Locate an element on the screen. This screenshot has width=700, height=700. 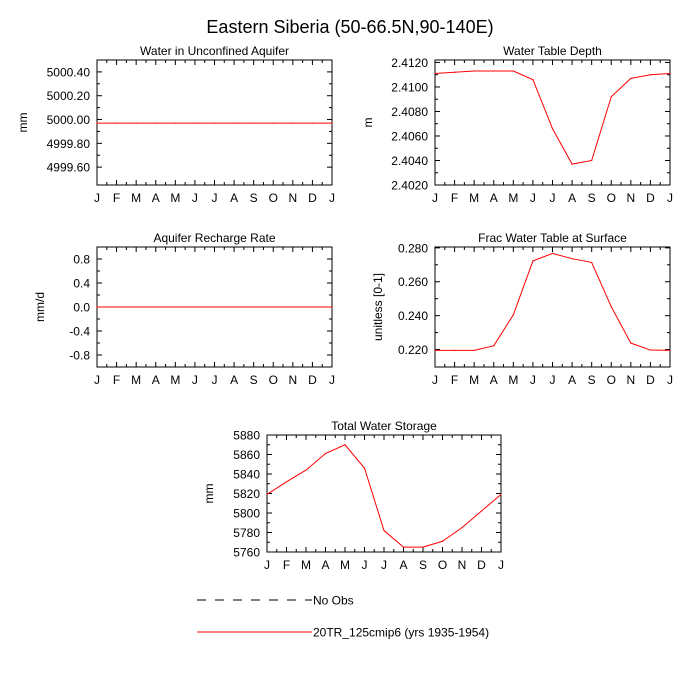
panel-title-water-in-unconfined-aquifer: Water in Unconfined Aquifer is located at coordinates (214, 51).